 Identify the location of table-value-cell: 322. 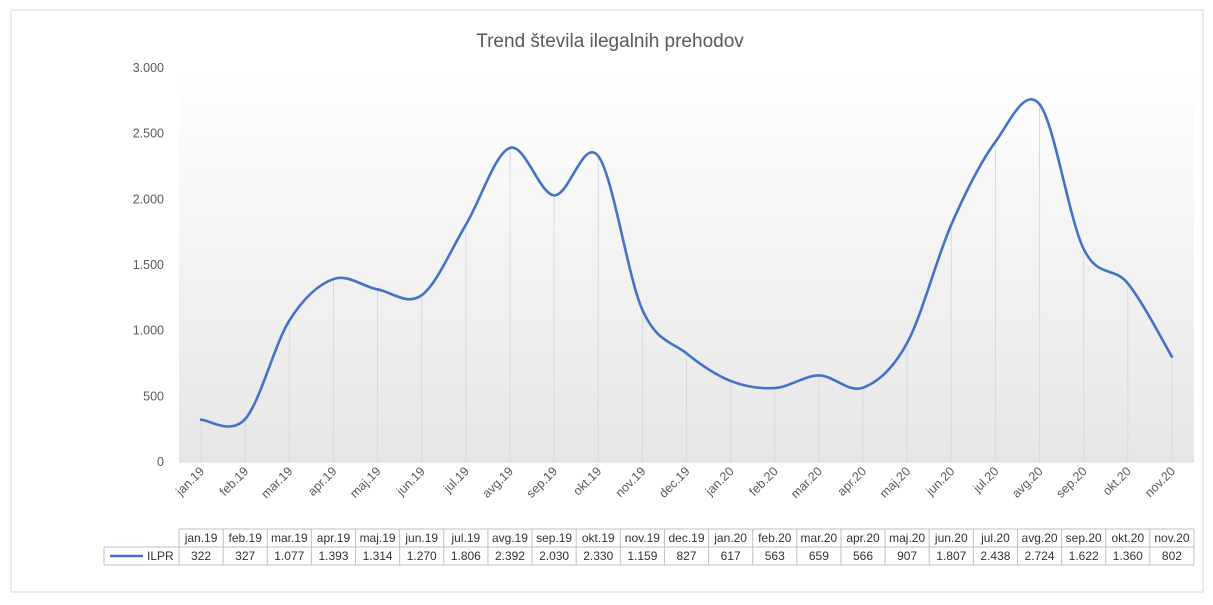
(201, 556).